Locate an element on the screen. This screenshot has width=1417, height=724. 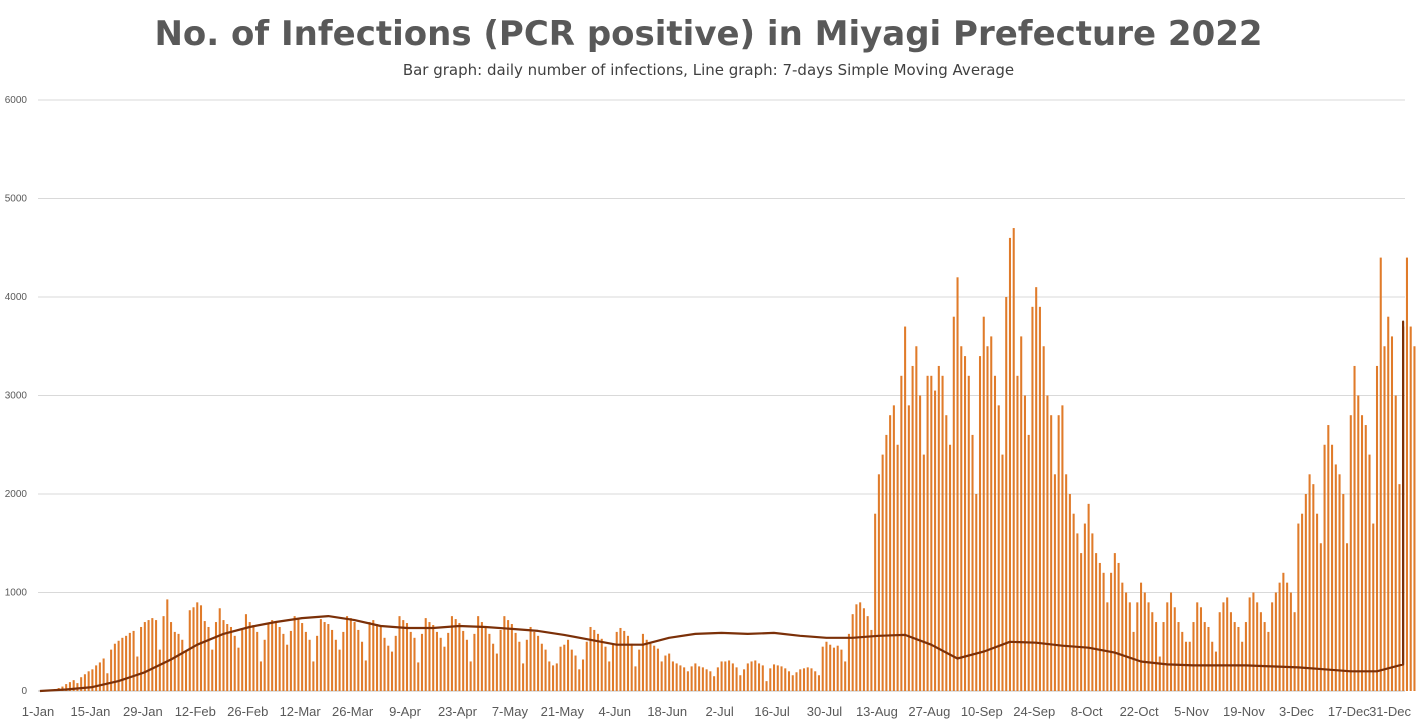
x-tick-label: 12-Mar is located at coordinates (301, 711).